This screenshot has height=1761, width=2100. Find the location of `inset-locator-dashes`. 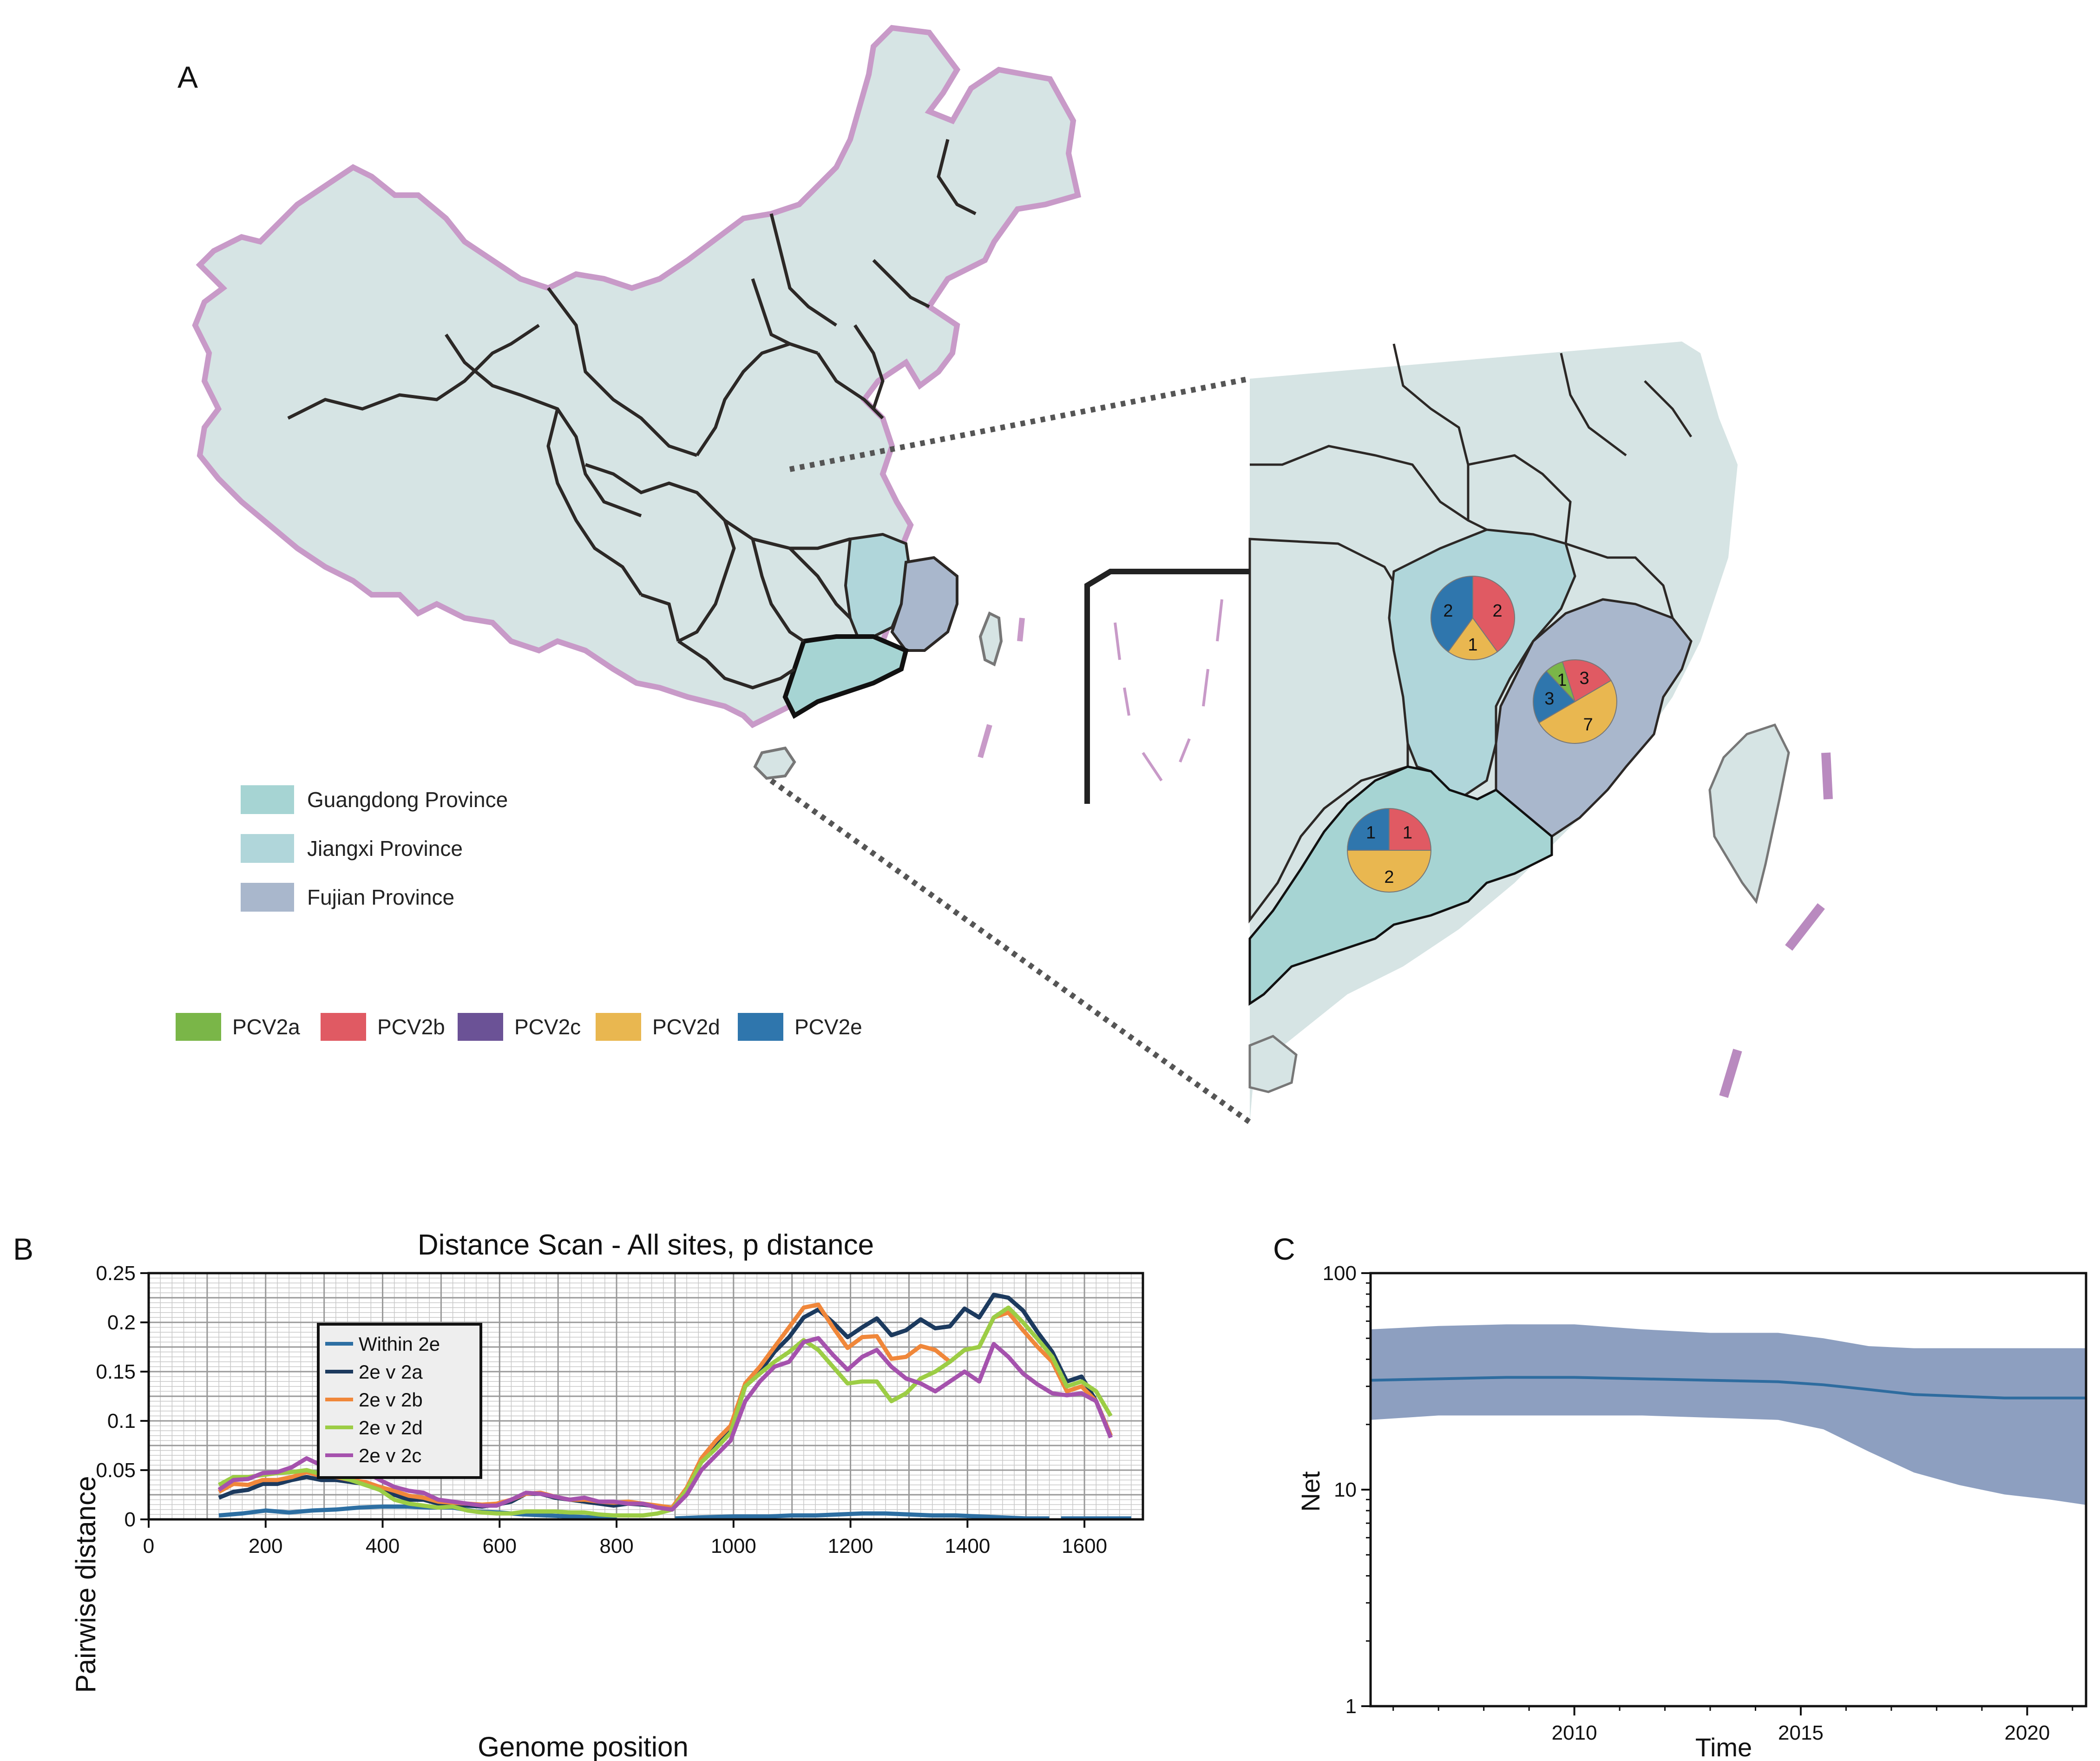

inset-locator-dashes is located at coordinates (1168, 690).